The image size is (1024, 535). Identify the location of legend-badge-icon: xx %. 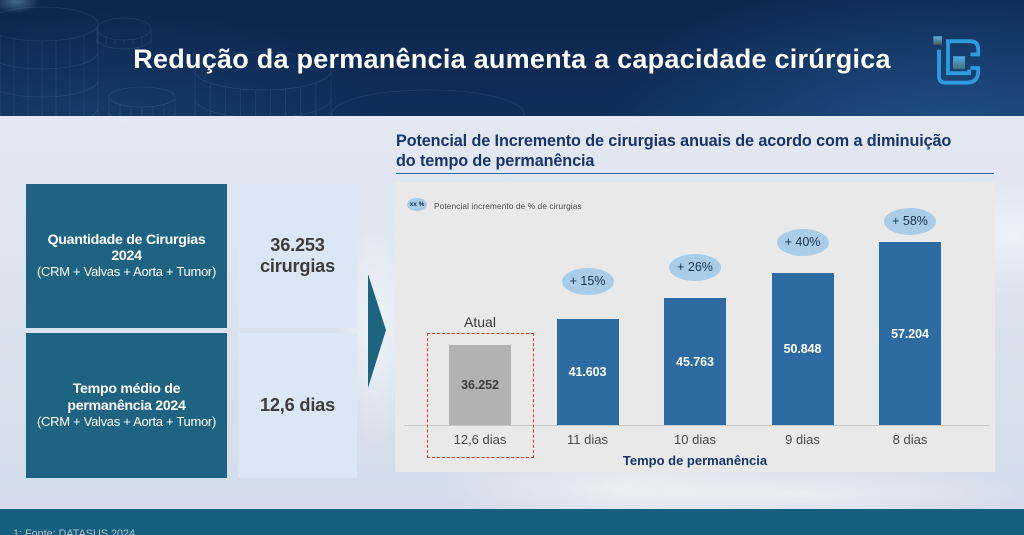
(417, 204).